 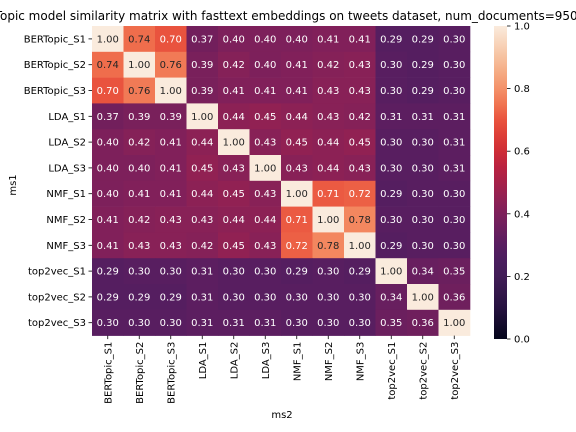 What do you see at coordinates (55, 91) in the screenshot?
I see `y-tick-label: BERTopic_S3` at bounding box center [55, 91].